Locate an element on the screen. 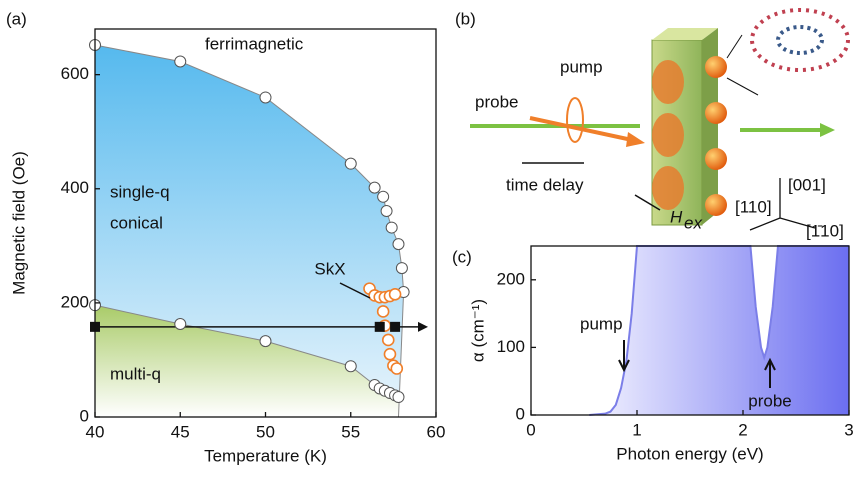  field-sub: ex is located at coordinates (693, 222).